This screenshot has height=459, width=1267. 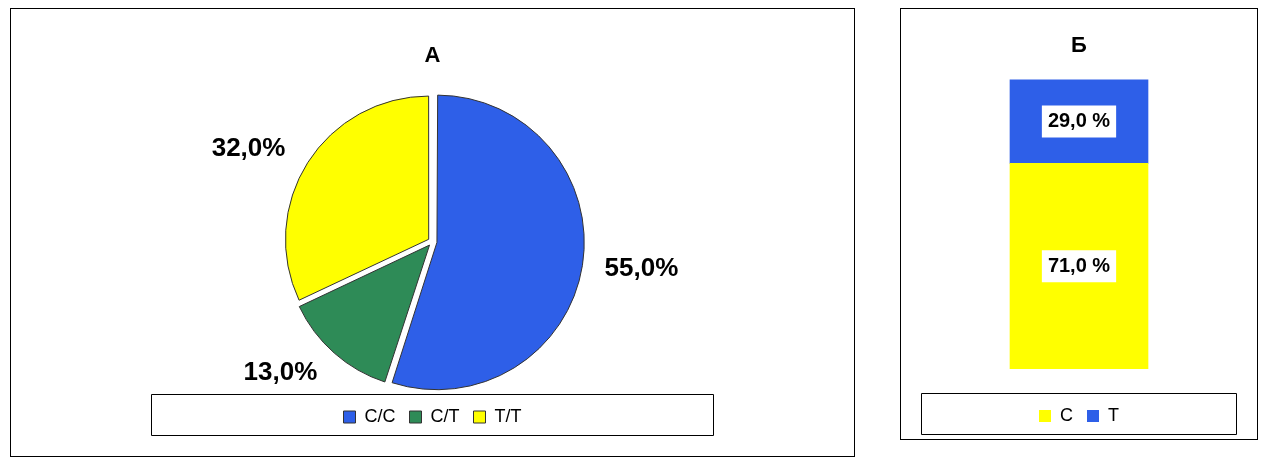 I want to click on data-label: 55,0%, so click(x=641, y=267).